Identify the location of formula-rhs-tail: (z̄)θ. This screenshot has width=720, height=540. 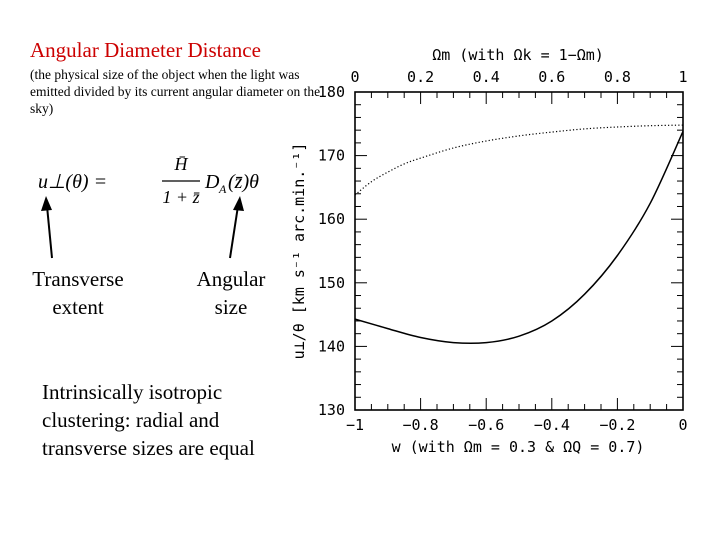
(243, 182).